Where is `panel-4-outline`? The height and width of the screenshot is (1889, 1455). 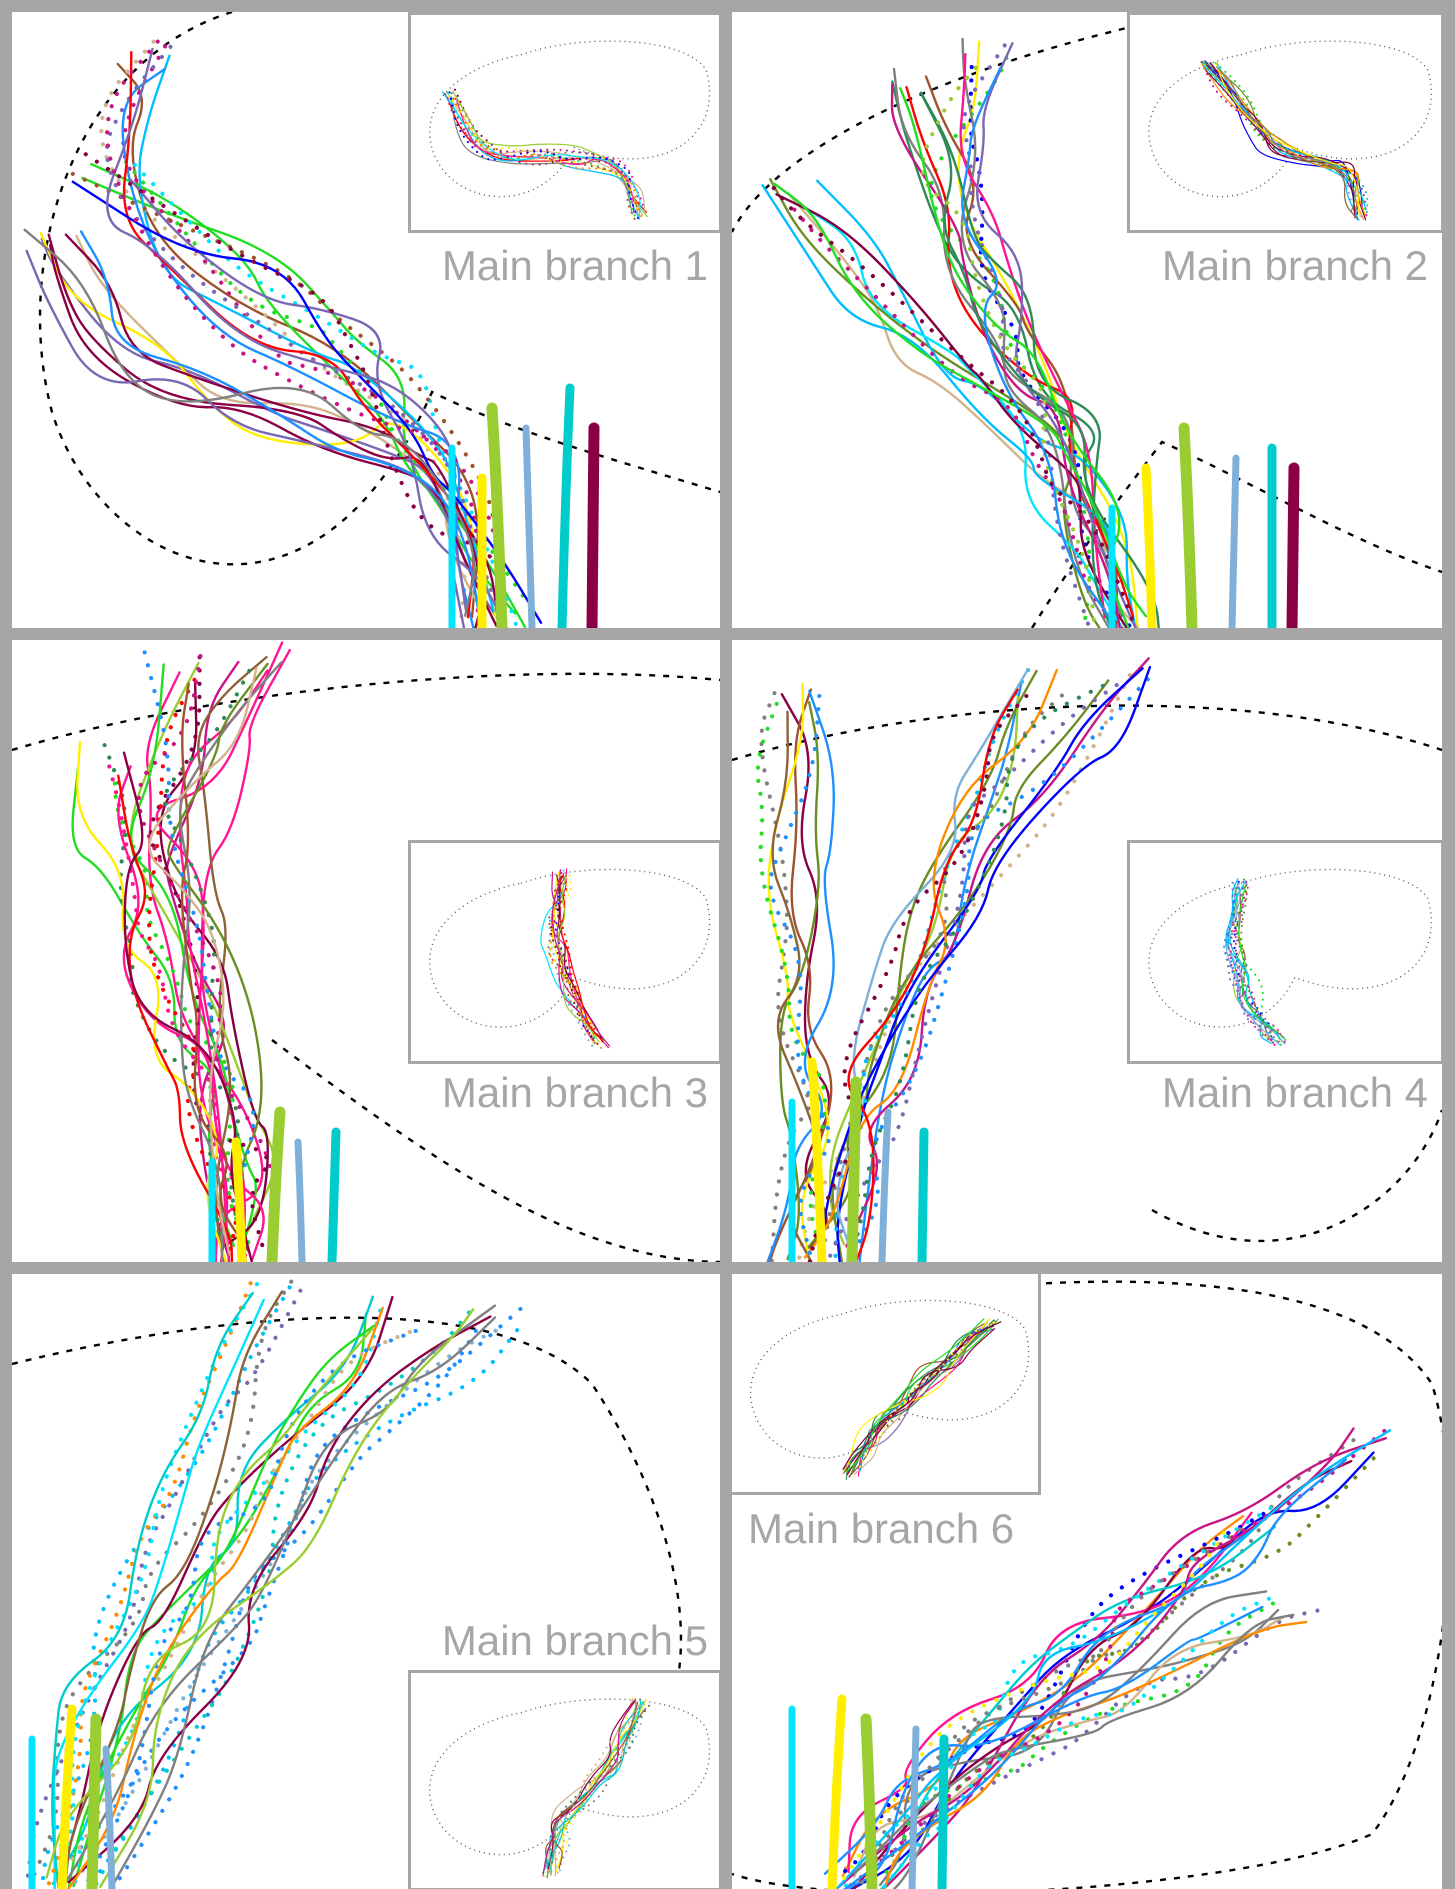
panel-4-outline is located at coordinates (1087, 973).